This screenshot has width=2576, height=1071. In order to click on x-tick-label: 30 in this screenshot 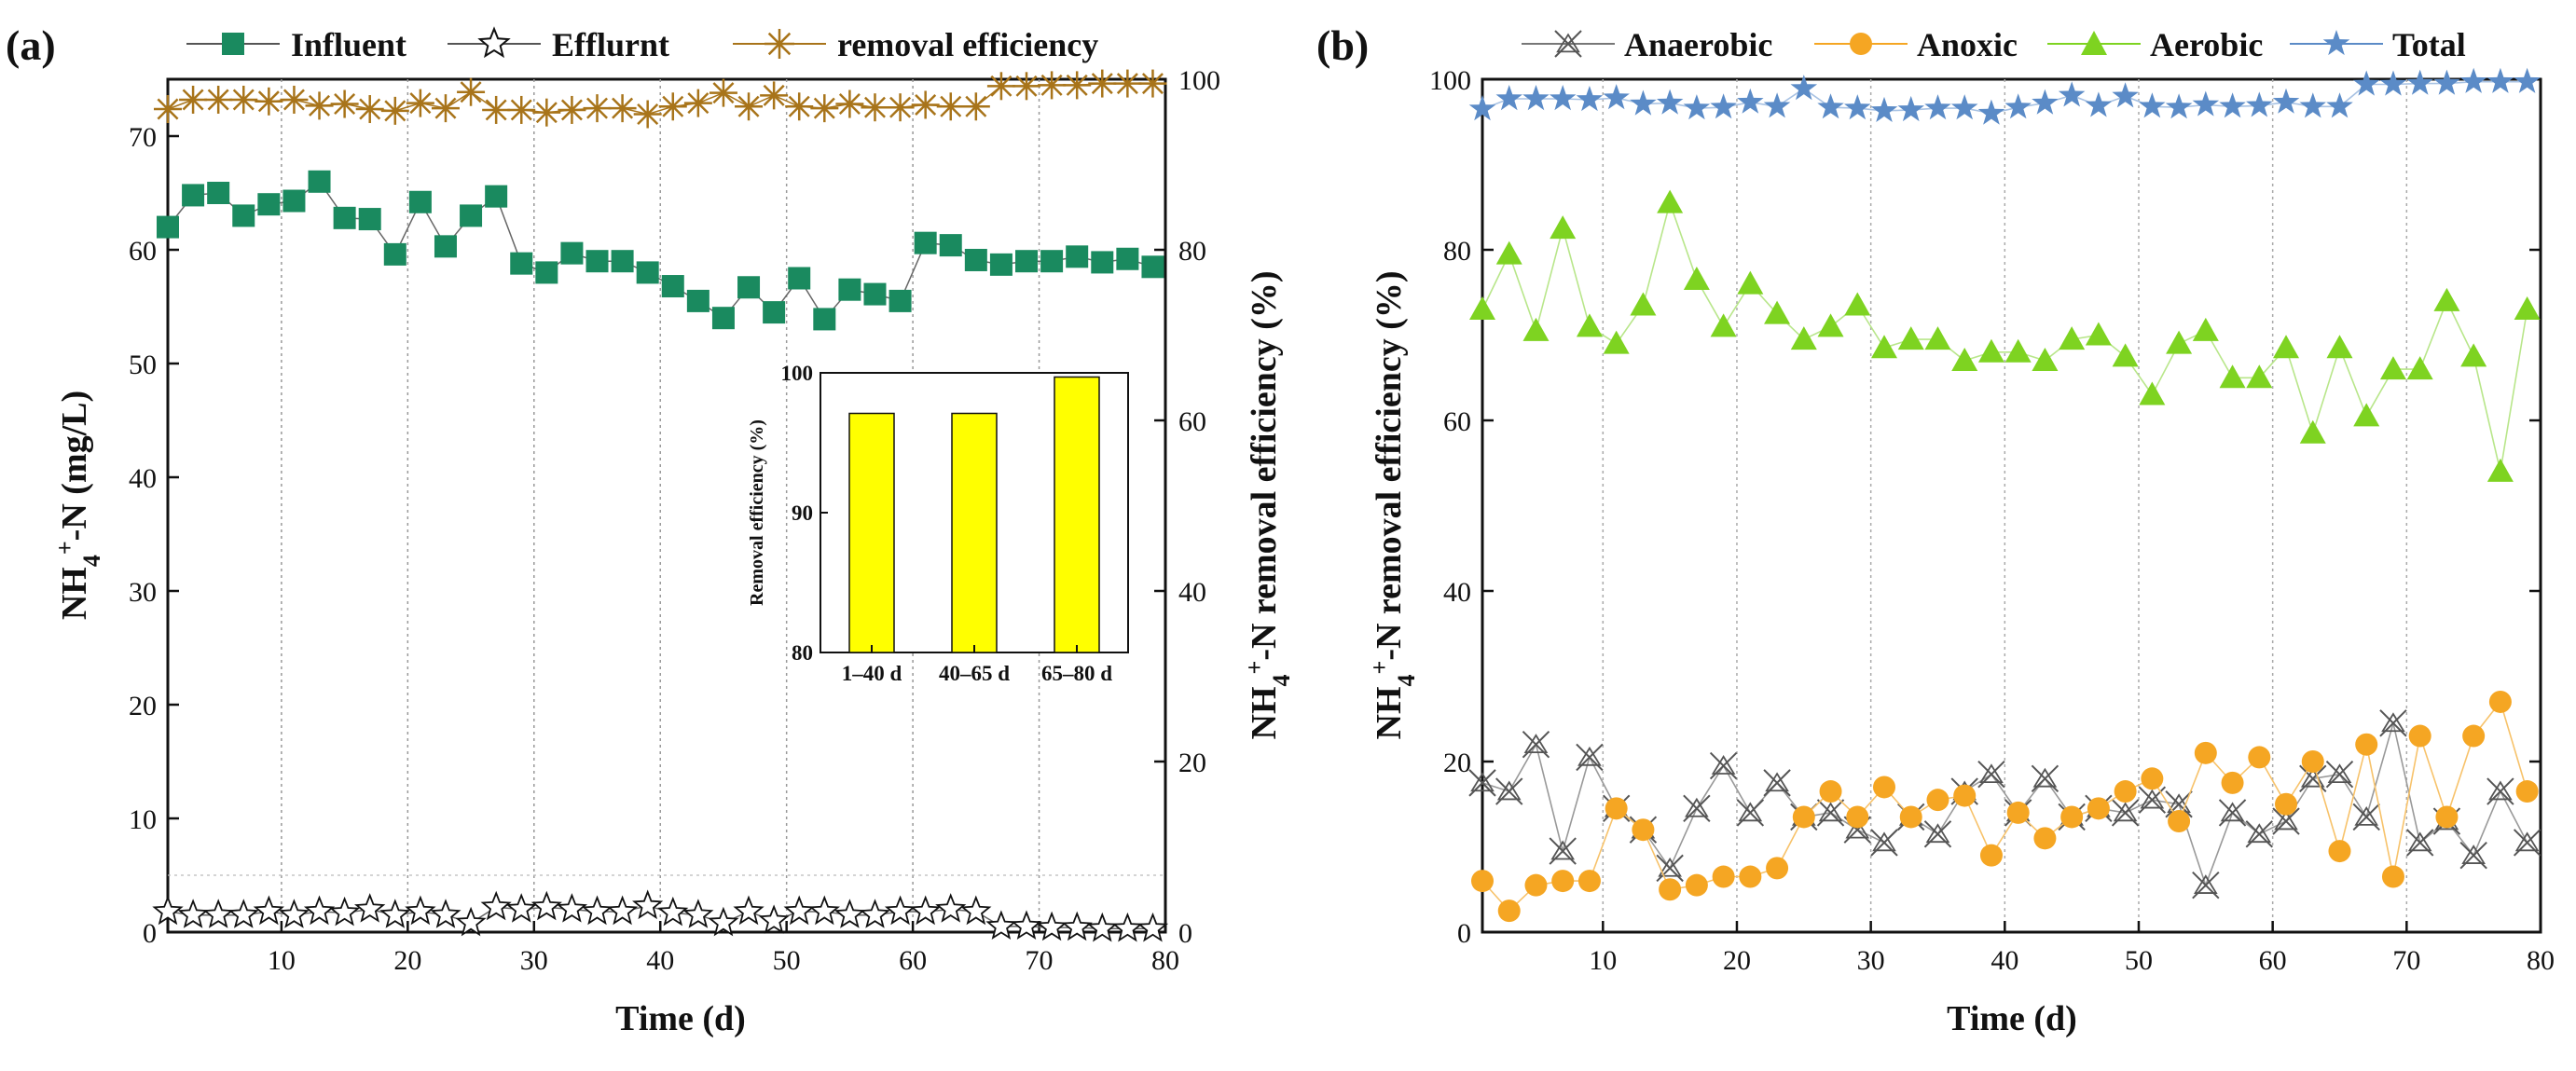, I will do `click(534, 960)`.